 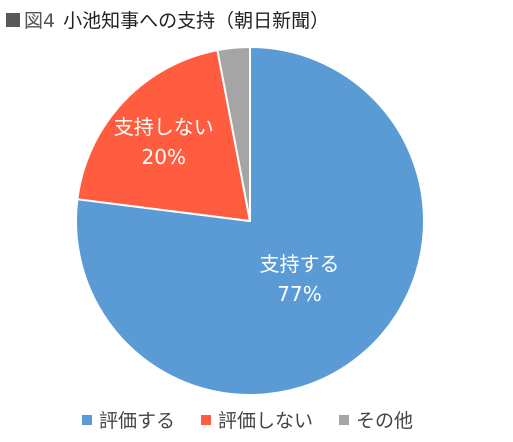 What do you see at coordinates (40, 21) in the screenshot?
I see `figure-label: 図4` at bounding box center [40, 21].